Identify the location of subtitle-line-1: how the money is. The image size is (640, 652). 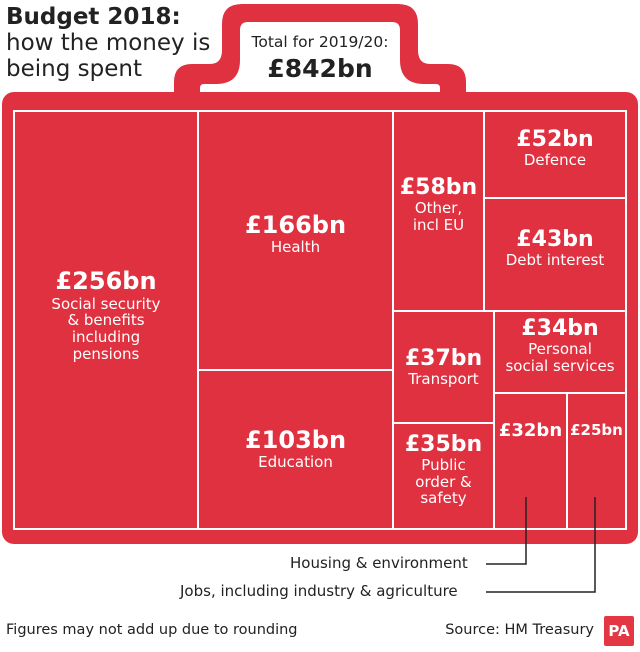
(108, 43).